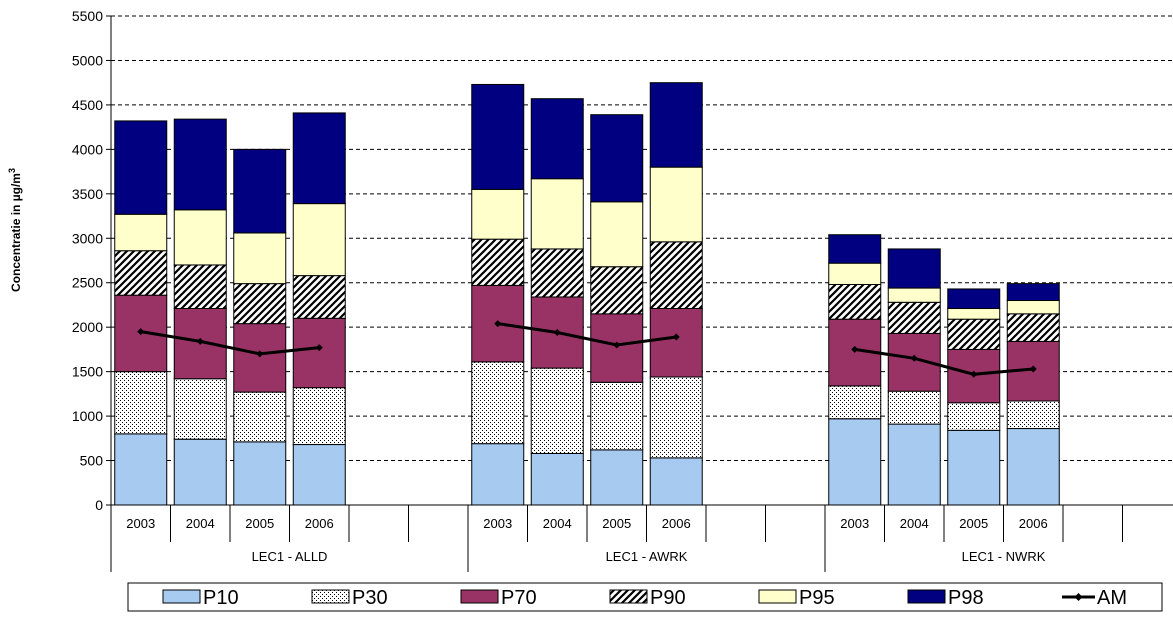  What do you see at coordinates (330, 596) in the screenshot?
I see `legend-swatch-p30` at bounding box center [330, 596].